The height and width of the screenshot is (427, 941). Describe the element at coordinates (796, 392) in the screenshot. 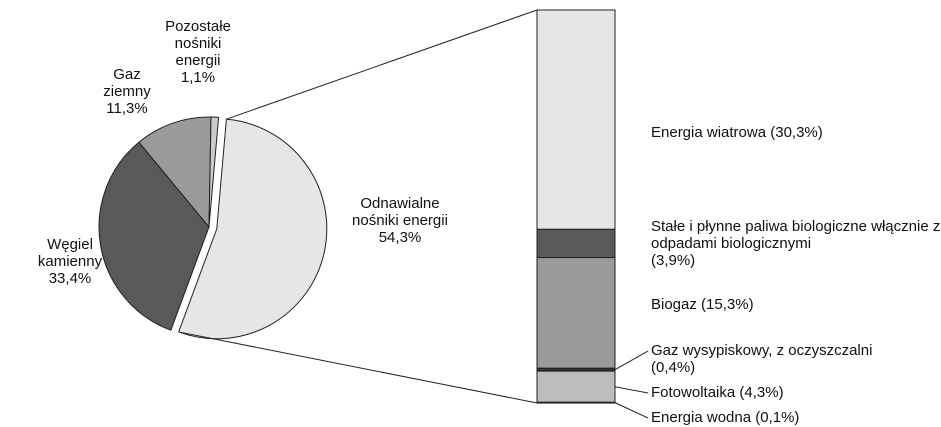

I see `bar-label: Fotowoltaika (4,3%)` at that location.